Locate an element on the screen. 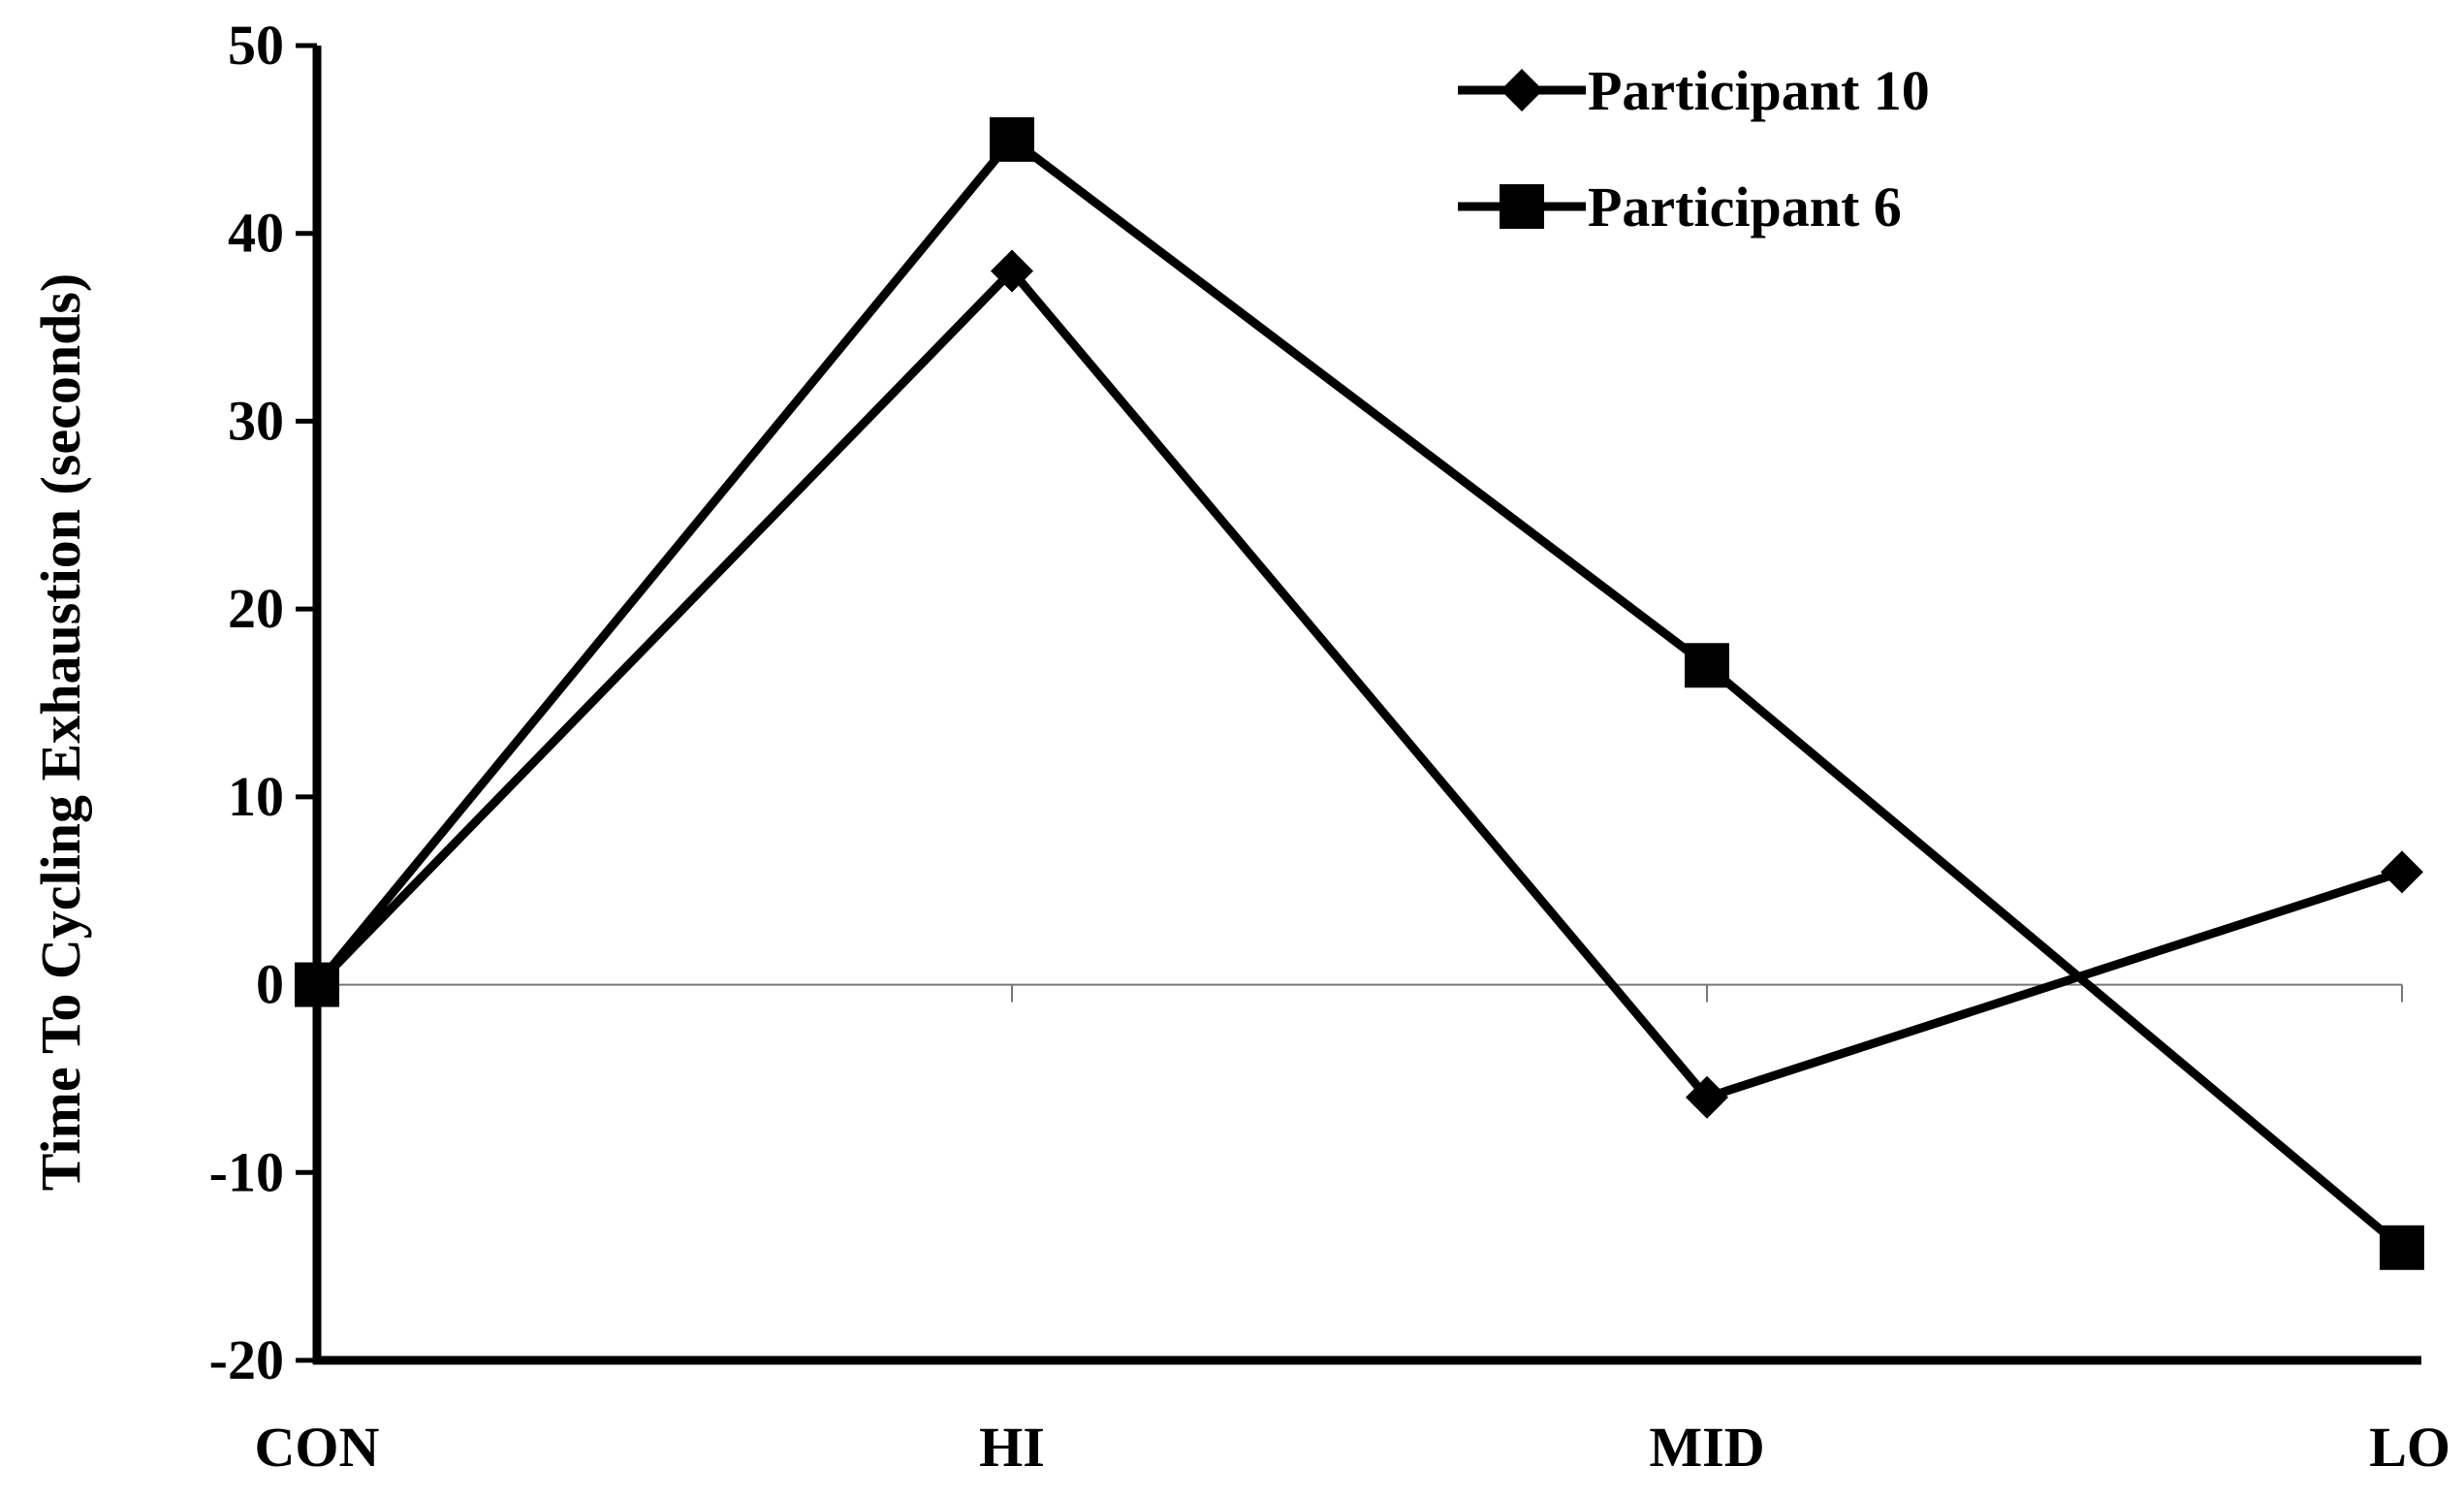 The width and height of the screenshot is (2464, 1498). legend: Participant 10 Participant 6 is located at coordinates (1694, 149).